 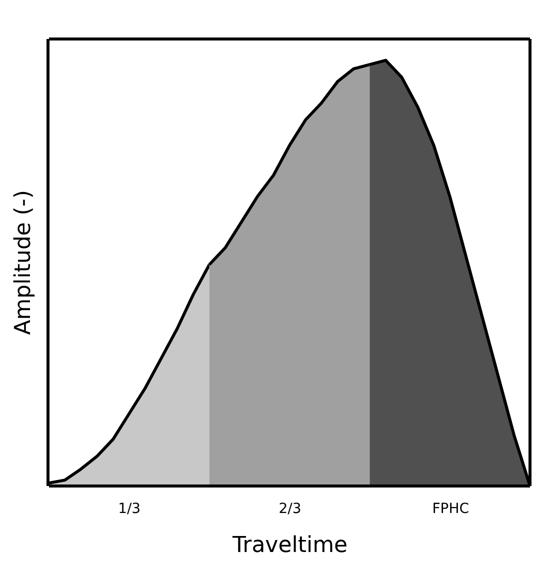 What do you see at coordinates (290, 545) in the screenshot?
I see `x-axis-title: Traveltime` at bounding box center [290, 545].